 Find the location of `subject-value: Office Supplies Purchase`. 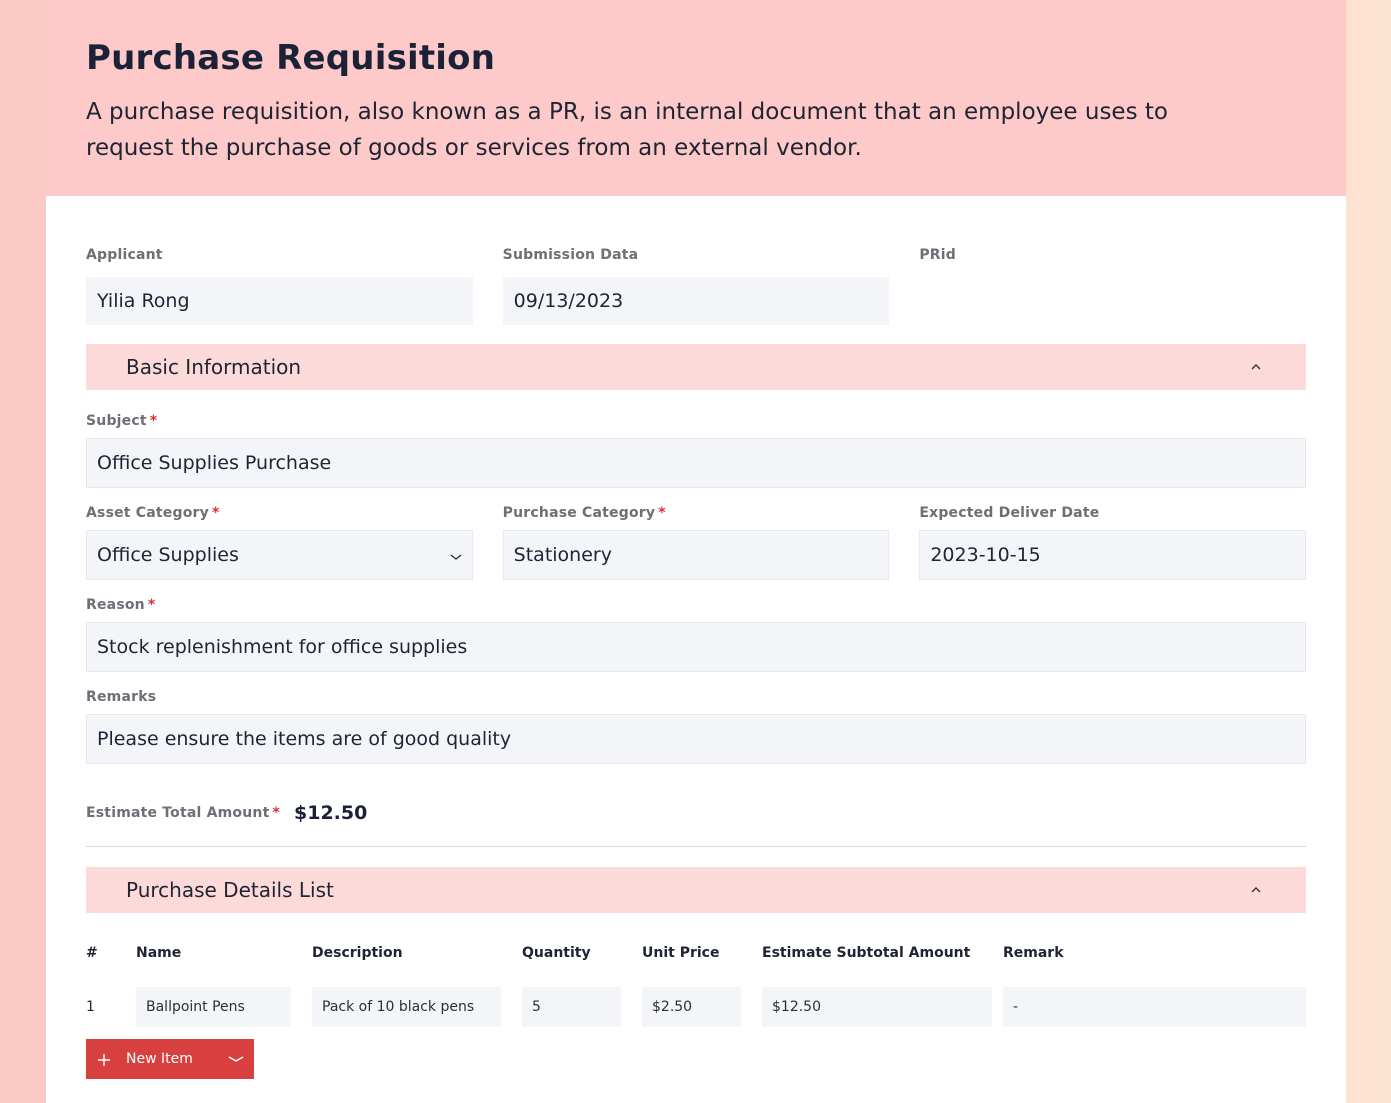

subject-value: Office Supplies Purchase is located at coordinates (214, 463).